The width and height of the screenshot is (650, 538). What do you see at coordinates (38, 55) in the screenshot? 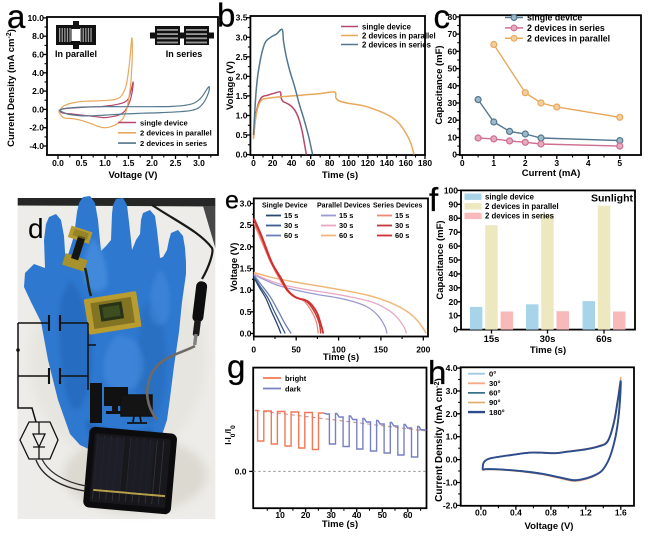
I see `svg-text: 6.0` at bounding box center [38, 55].